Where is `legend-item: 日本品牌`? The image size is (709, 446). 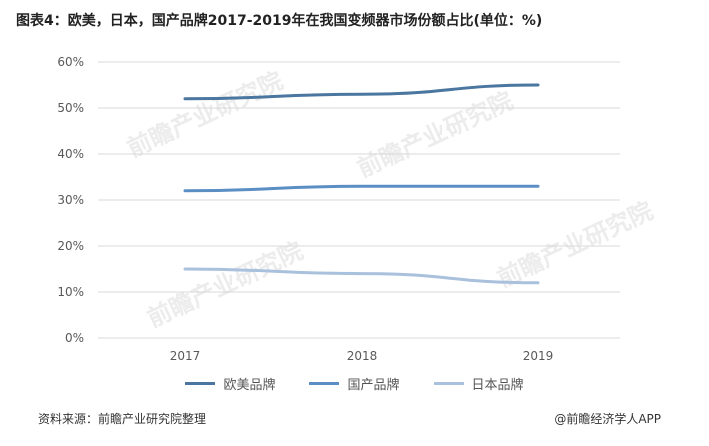
legend-item: 日本品牌 is located at coordinates (478, 383).